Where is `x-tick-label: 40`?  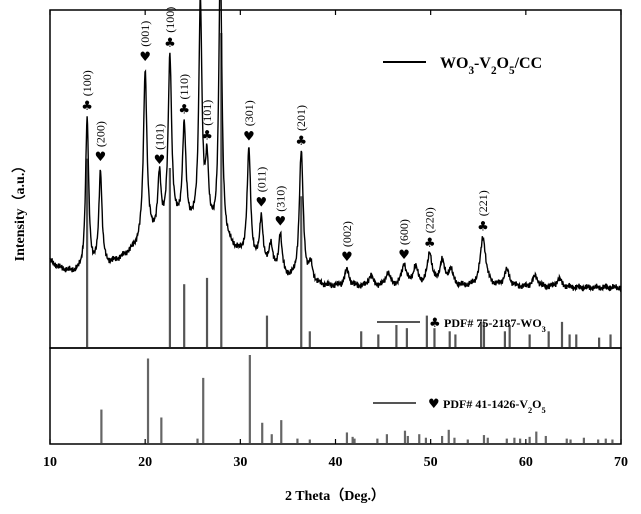
x-tick-label: 40 is located at coordinates (336, 462).